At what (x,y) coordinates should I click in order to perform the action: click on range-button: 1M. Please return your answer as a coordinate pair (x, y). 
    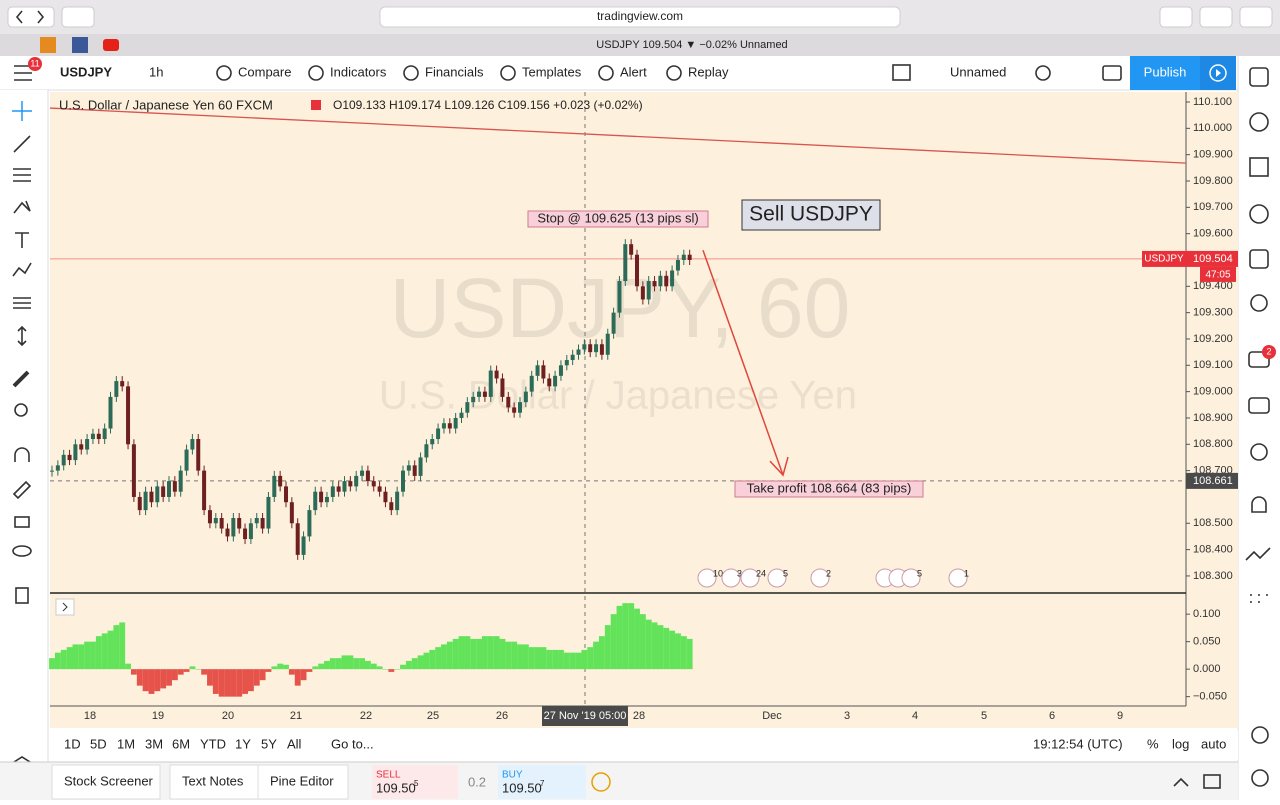
    Looking at the image, I should click on (126, 743).